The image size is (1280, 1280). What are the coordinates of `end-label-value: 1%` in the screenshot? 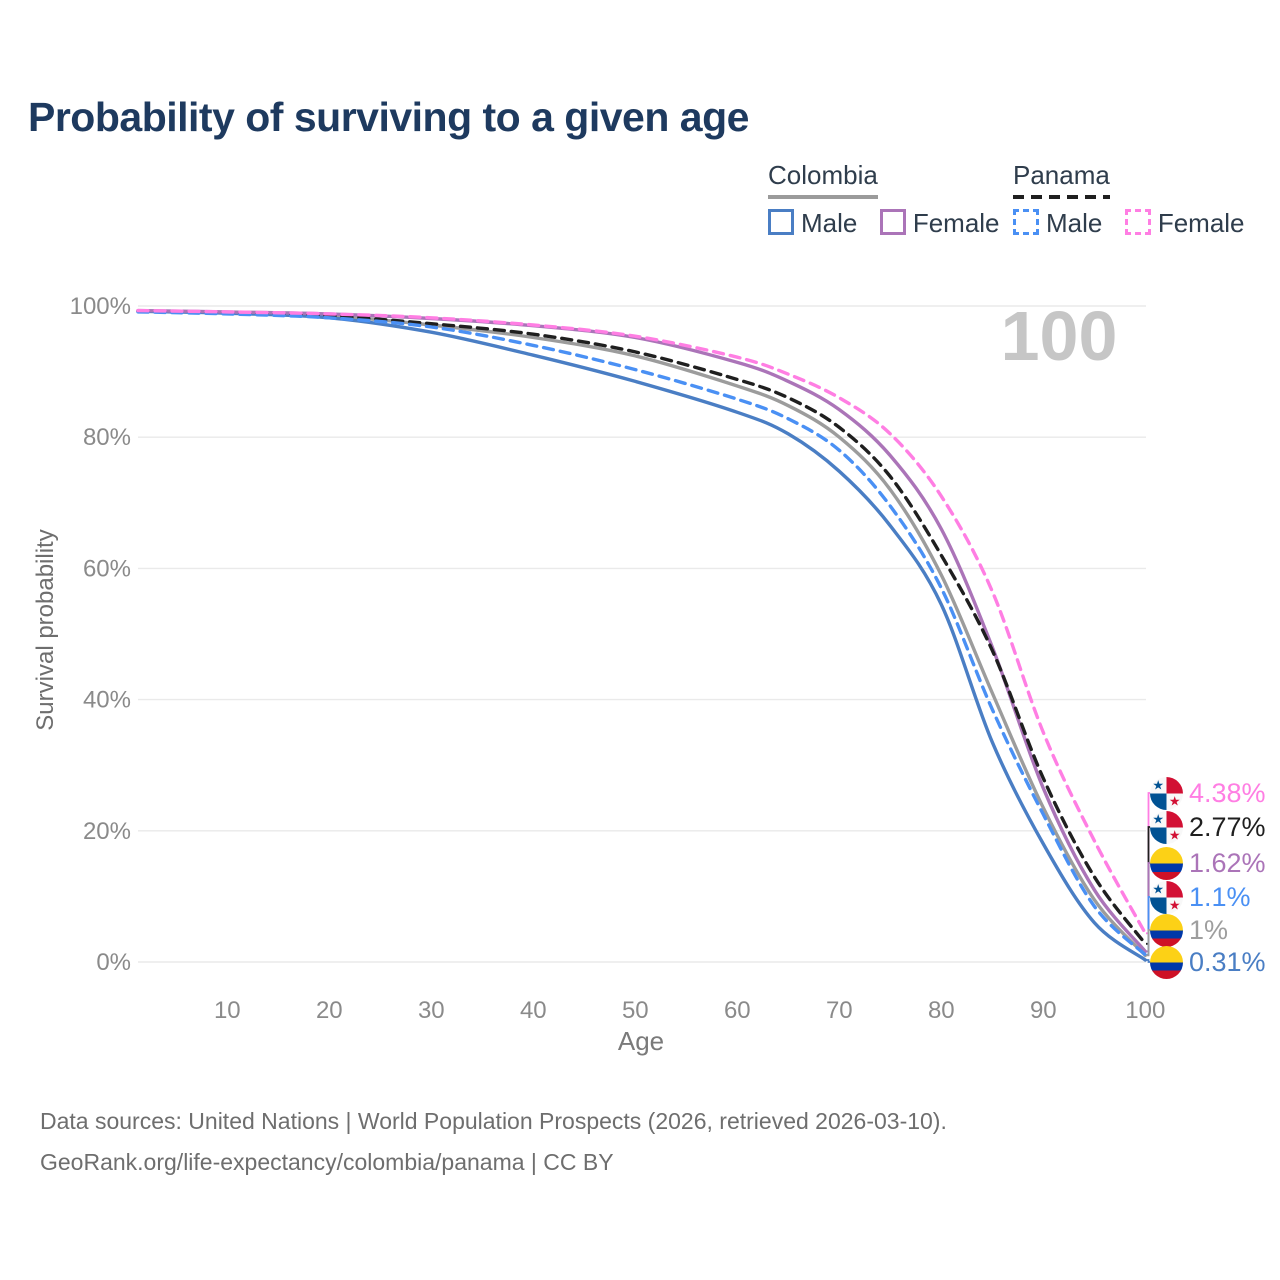 It's located at (1209, 929).